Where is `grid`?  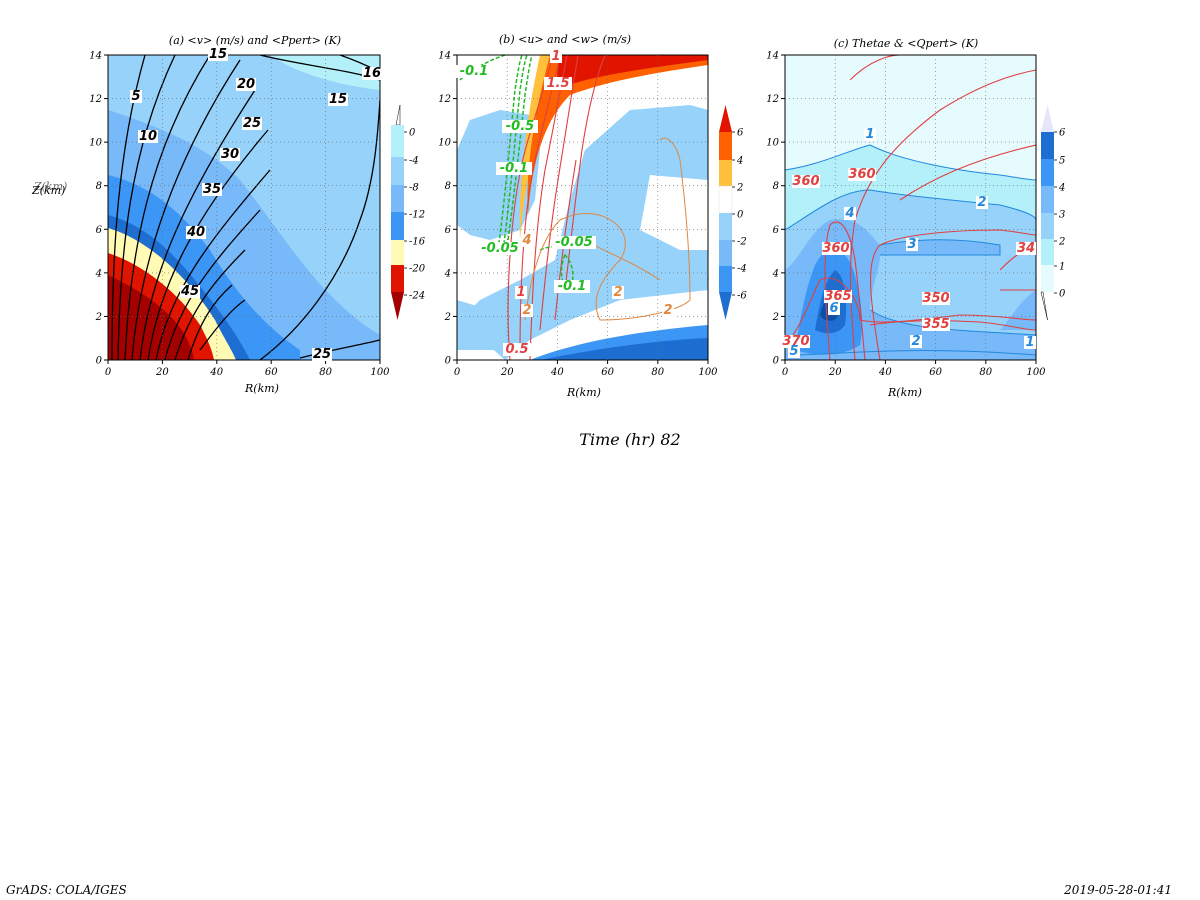
grid is located at coordinates (582, 207).